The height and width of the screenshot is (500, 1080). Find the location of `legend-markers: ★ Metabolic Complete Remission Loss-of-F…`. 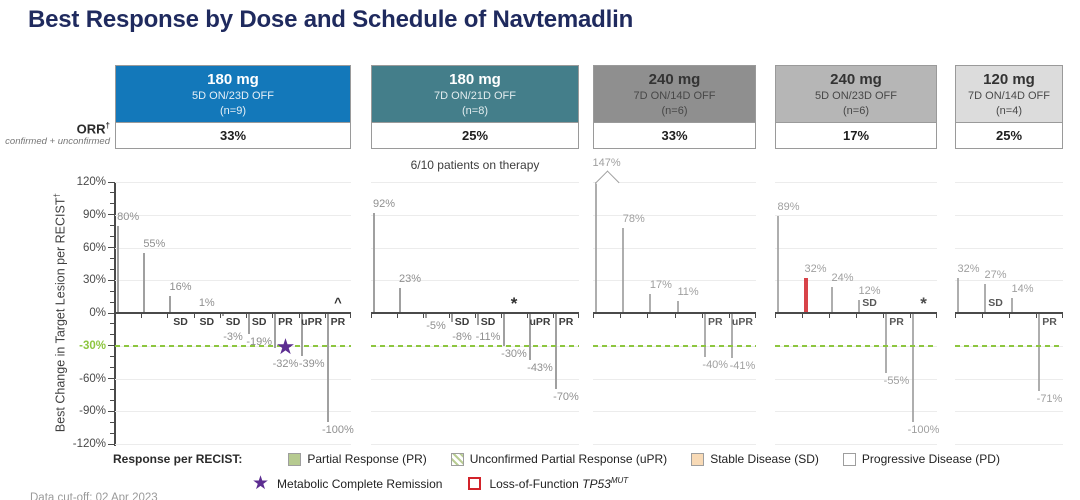

legend-markers: ★ Metabolic Complete Remission Loss-of-F… is located at coordinates (440, 483).